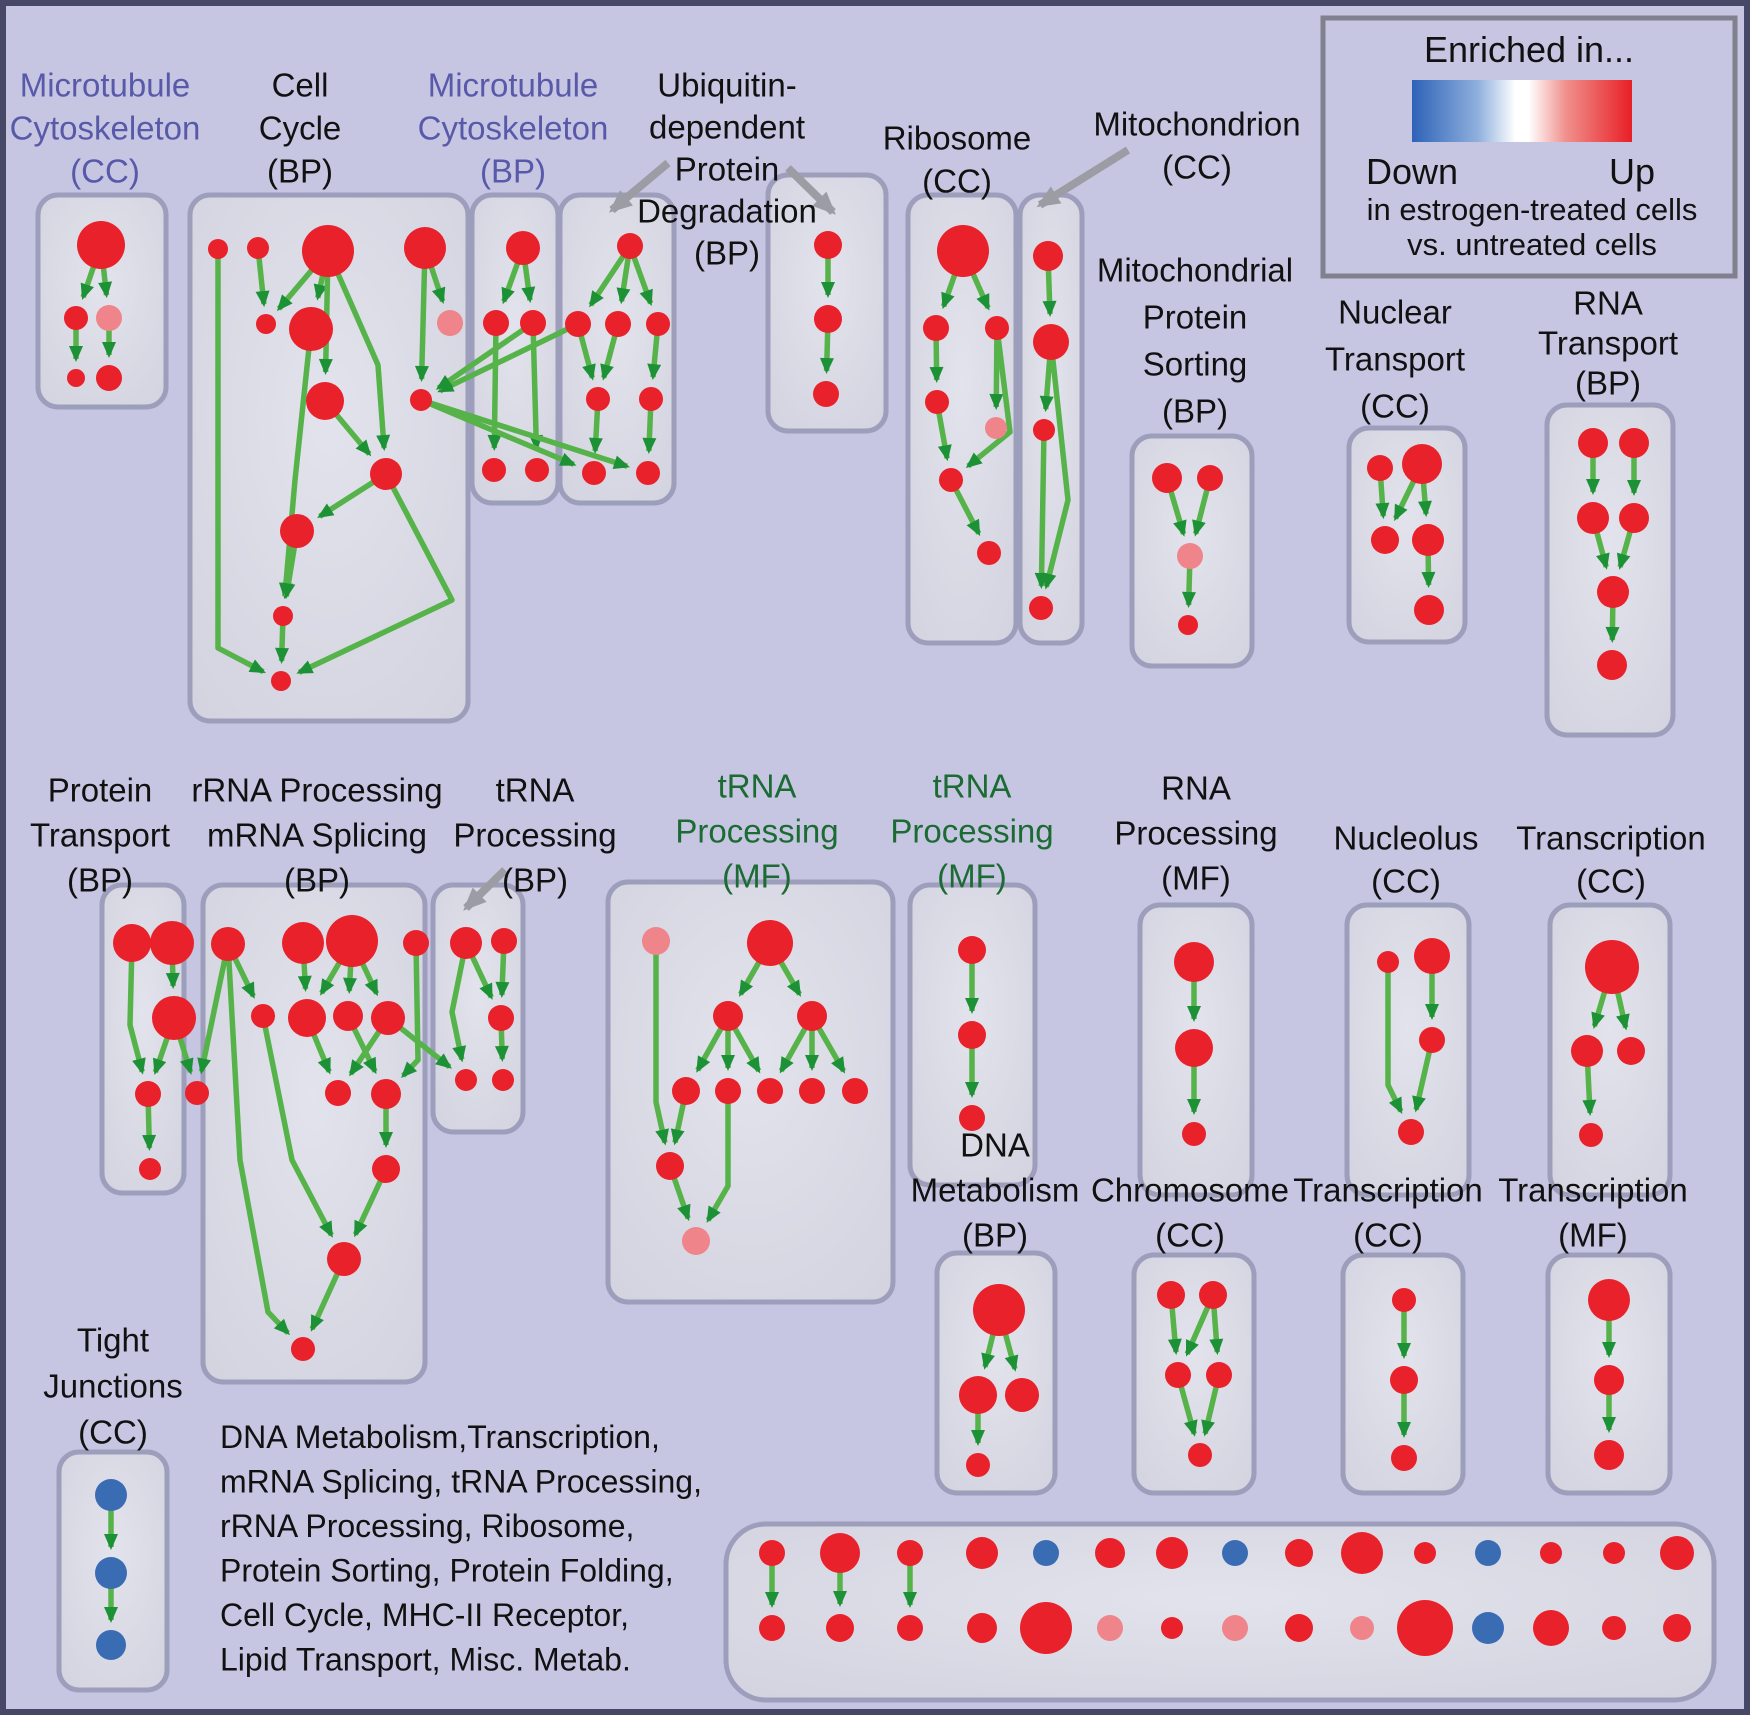 Image resolution: width=1750 pixels, height=1715 pixels. Describe the element at coordinates (1422, 464) in the screenshot. I see `go-term-node-I1` at that location.